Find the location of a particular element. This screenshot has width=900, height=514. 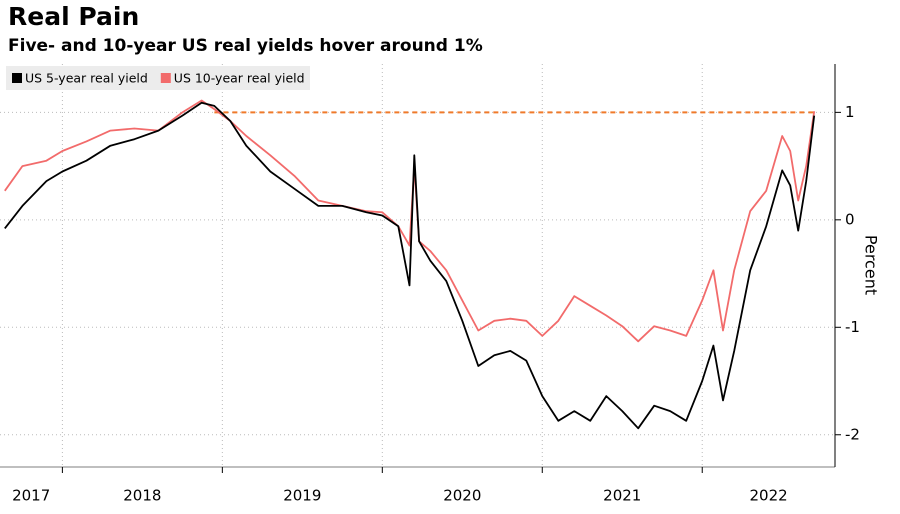

x-tick-label: 2021 is located at coordinates (622, 496).